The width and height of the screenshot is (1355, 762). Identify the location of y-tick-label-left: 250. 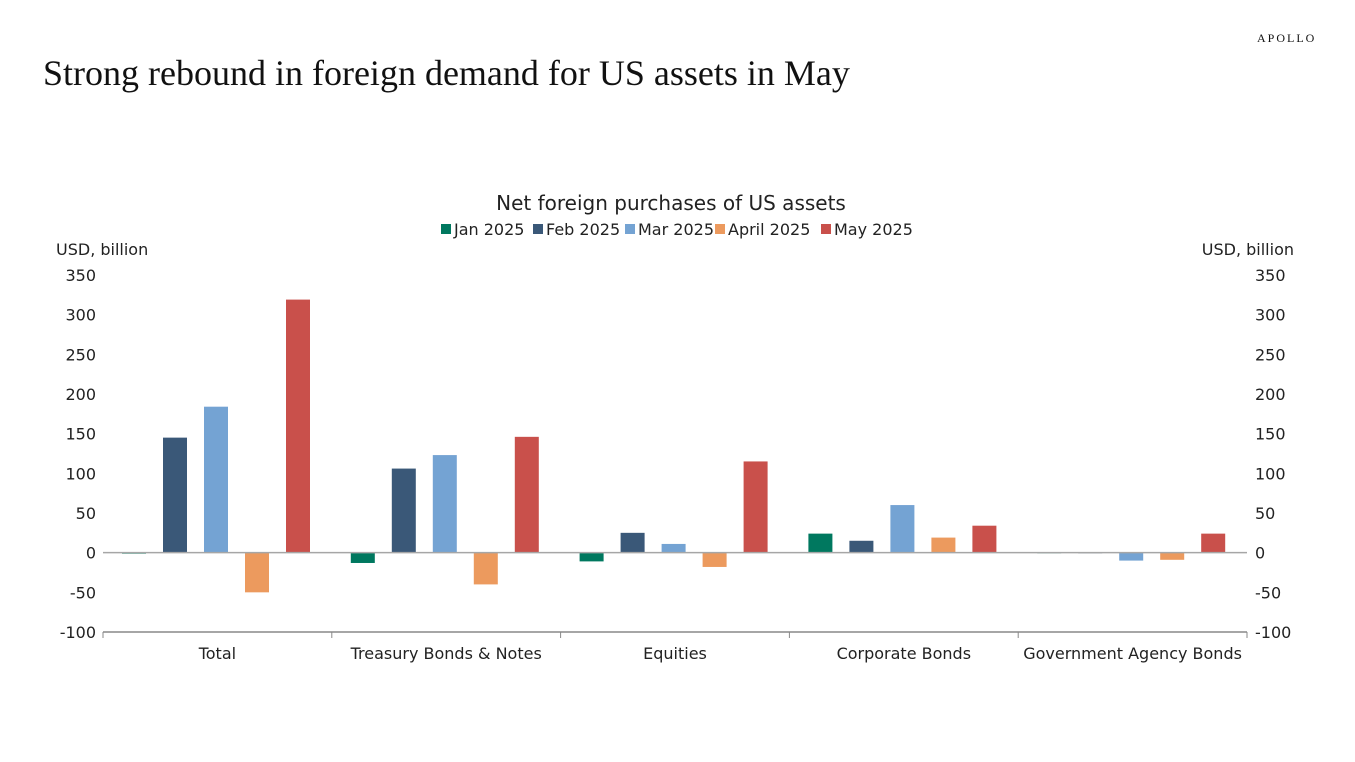
(80, 354).